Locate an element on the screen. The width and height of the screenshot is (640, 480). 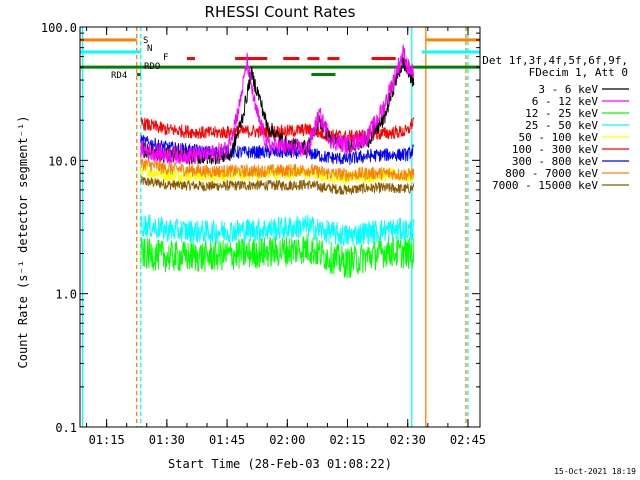
y-tick-label: 1.0 is located at coordinates (66, 295).